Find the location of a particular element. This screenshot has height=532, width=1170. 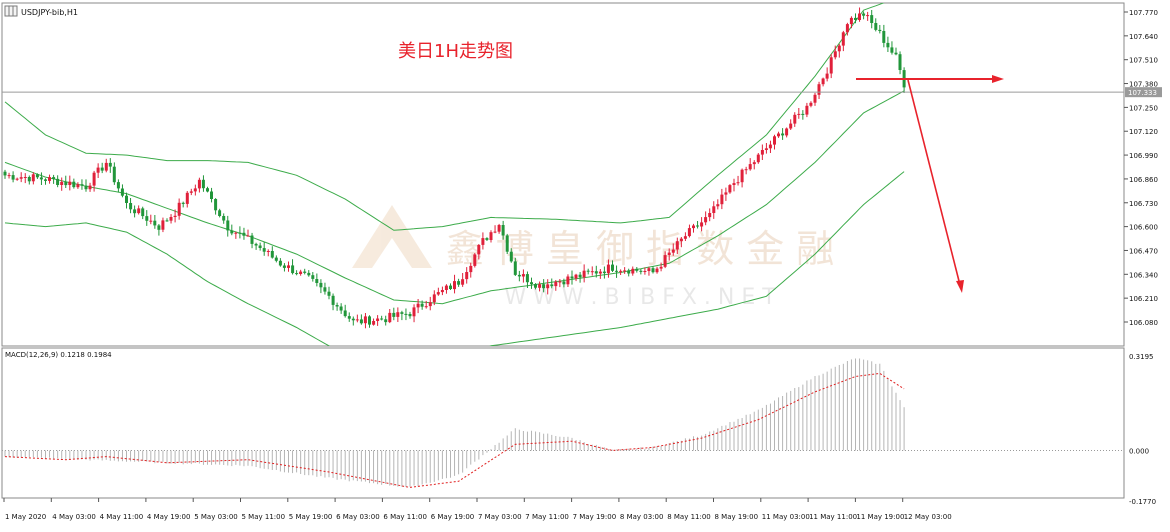

price-tick-label: 106.210 is located at coordinates (1143, 299).